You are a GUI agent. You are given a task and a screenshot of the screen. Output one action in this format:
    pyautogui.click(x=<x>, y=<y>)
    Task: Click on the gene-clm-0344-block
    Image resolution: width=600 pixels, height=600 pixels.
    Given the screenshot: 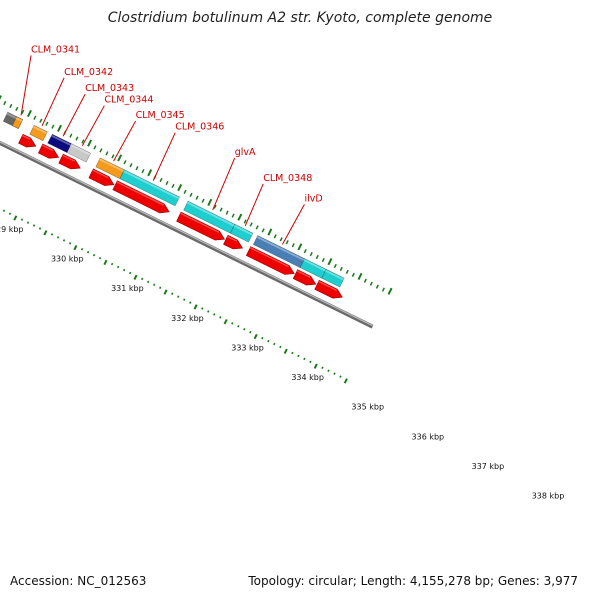 What is the action you would take?
    pyautogui.click(x=79, y=153)
    